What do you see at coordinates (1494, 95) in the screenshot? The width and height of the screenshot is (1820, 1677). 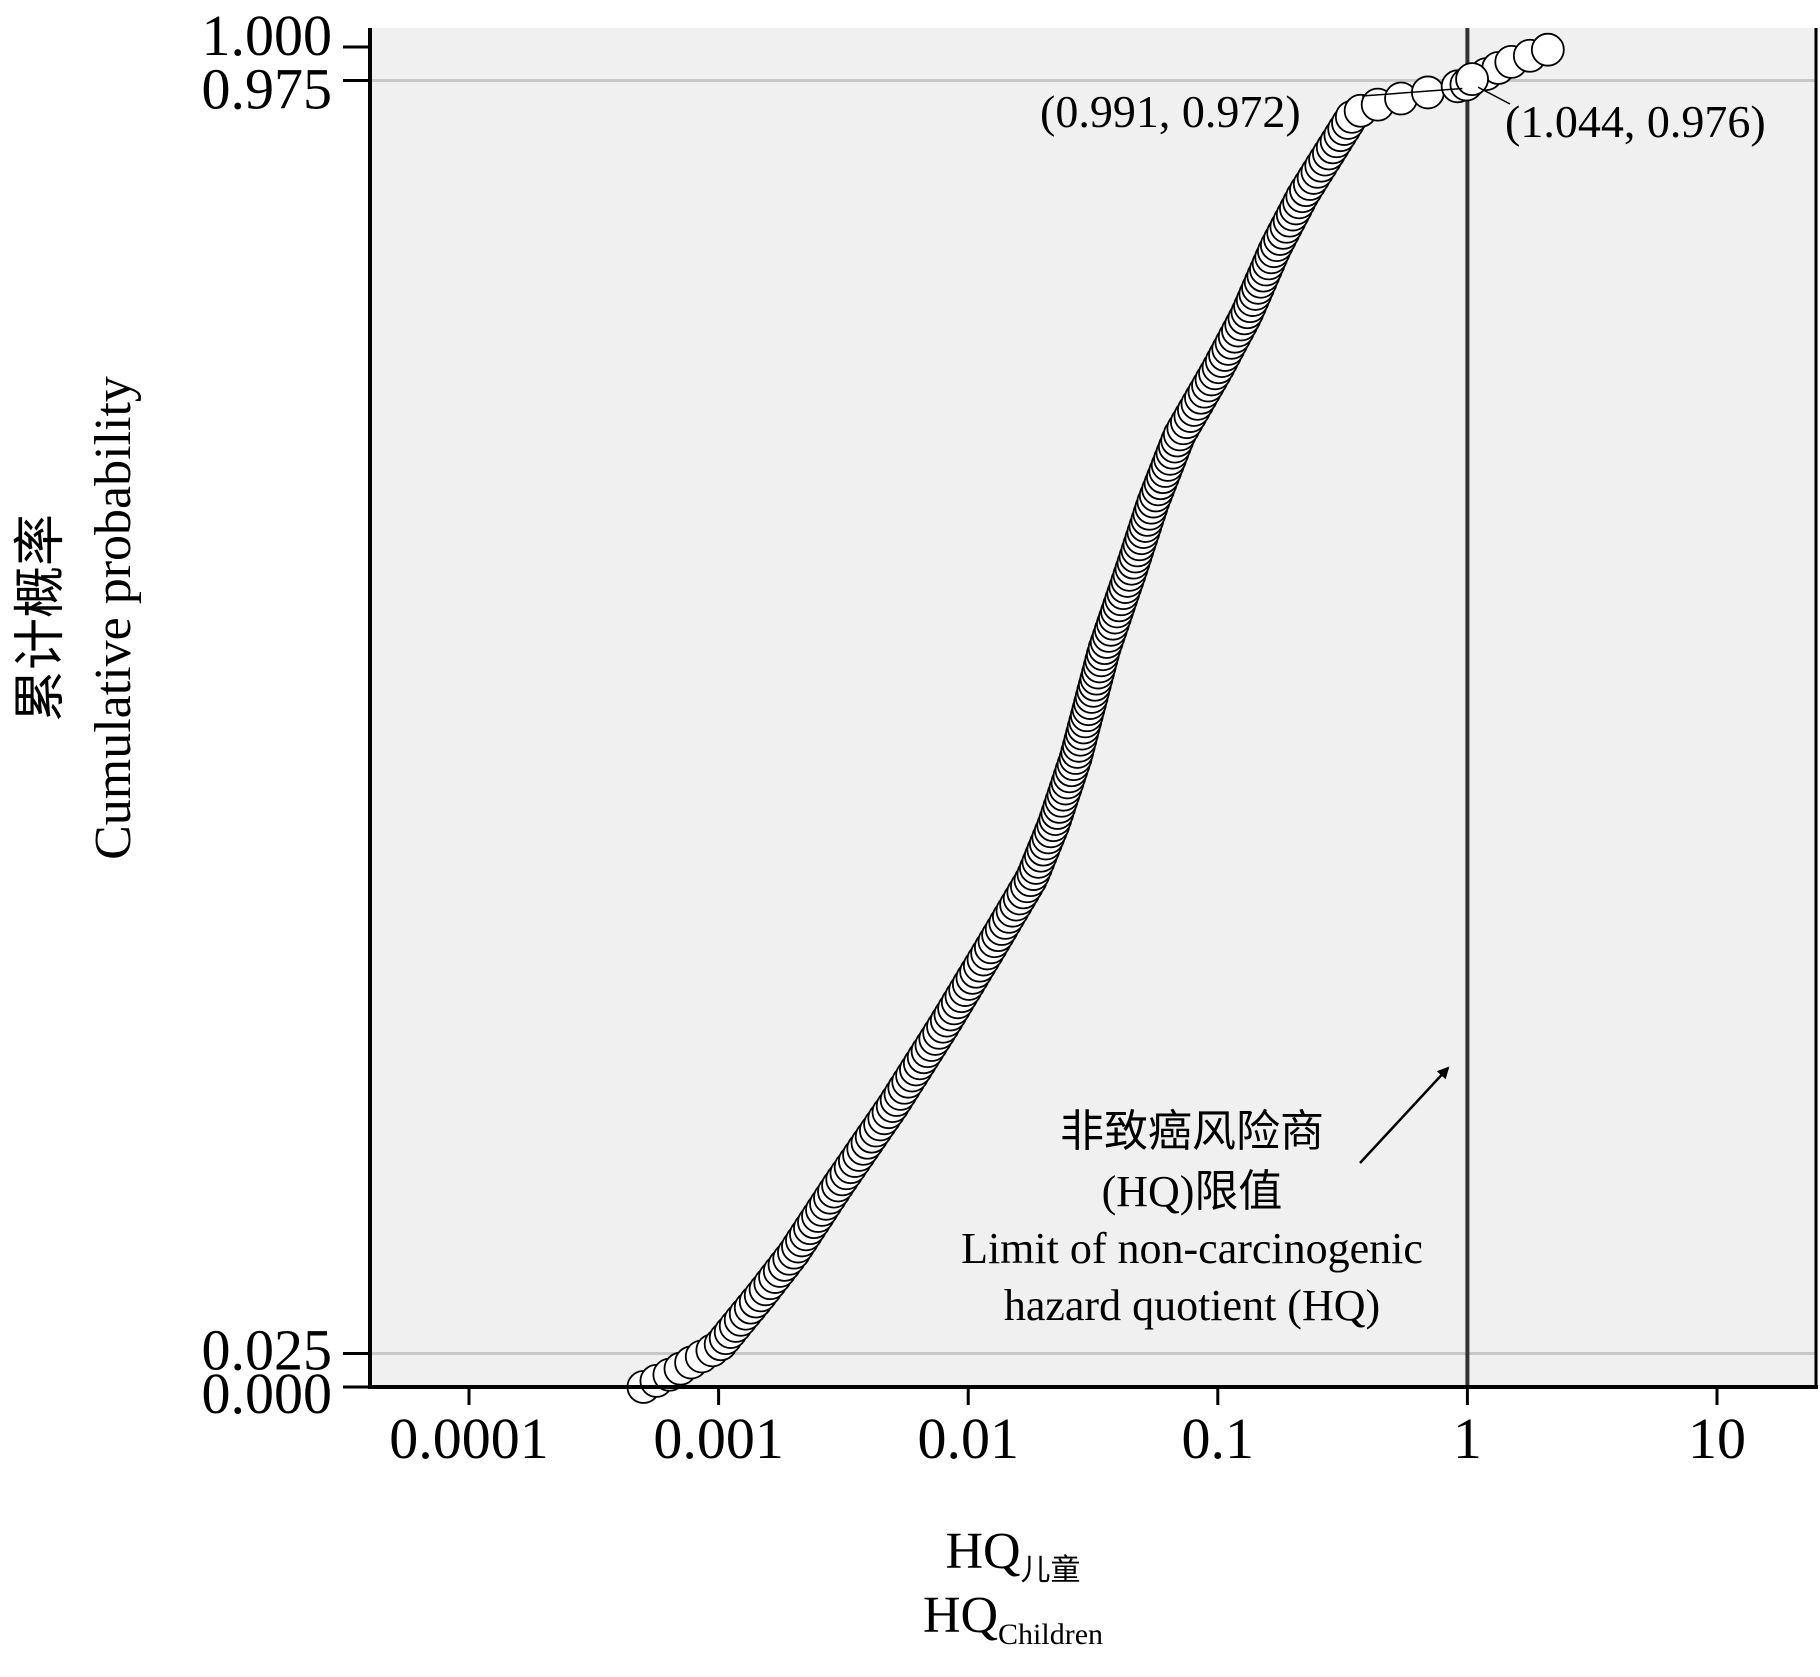 I see `right-annotation-leader` at bounding box center [1494, 95].